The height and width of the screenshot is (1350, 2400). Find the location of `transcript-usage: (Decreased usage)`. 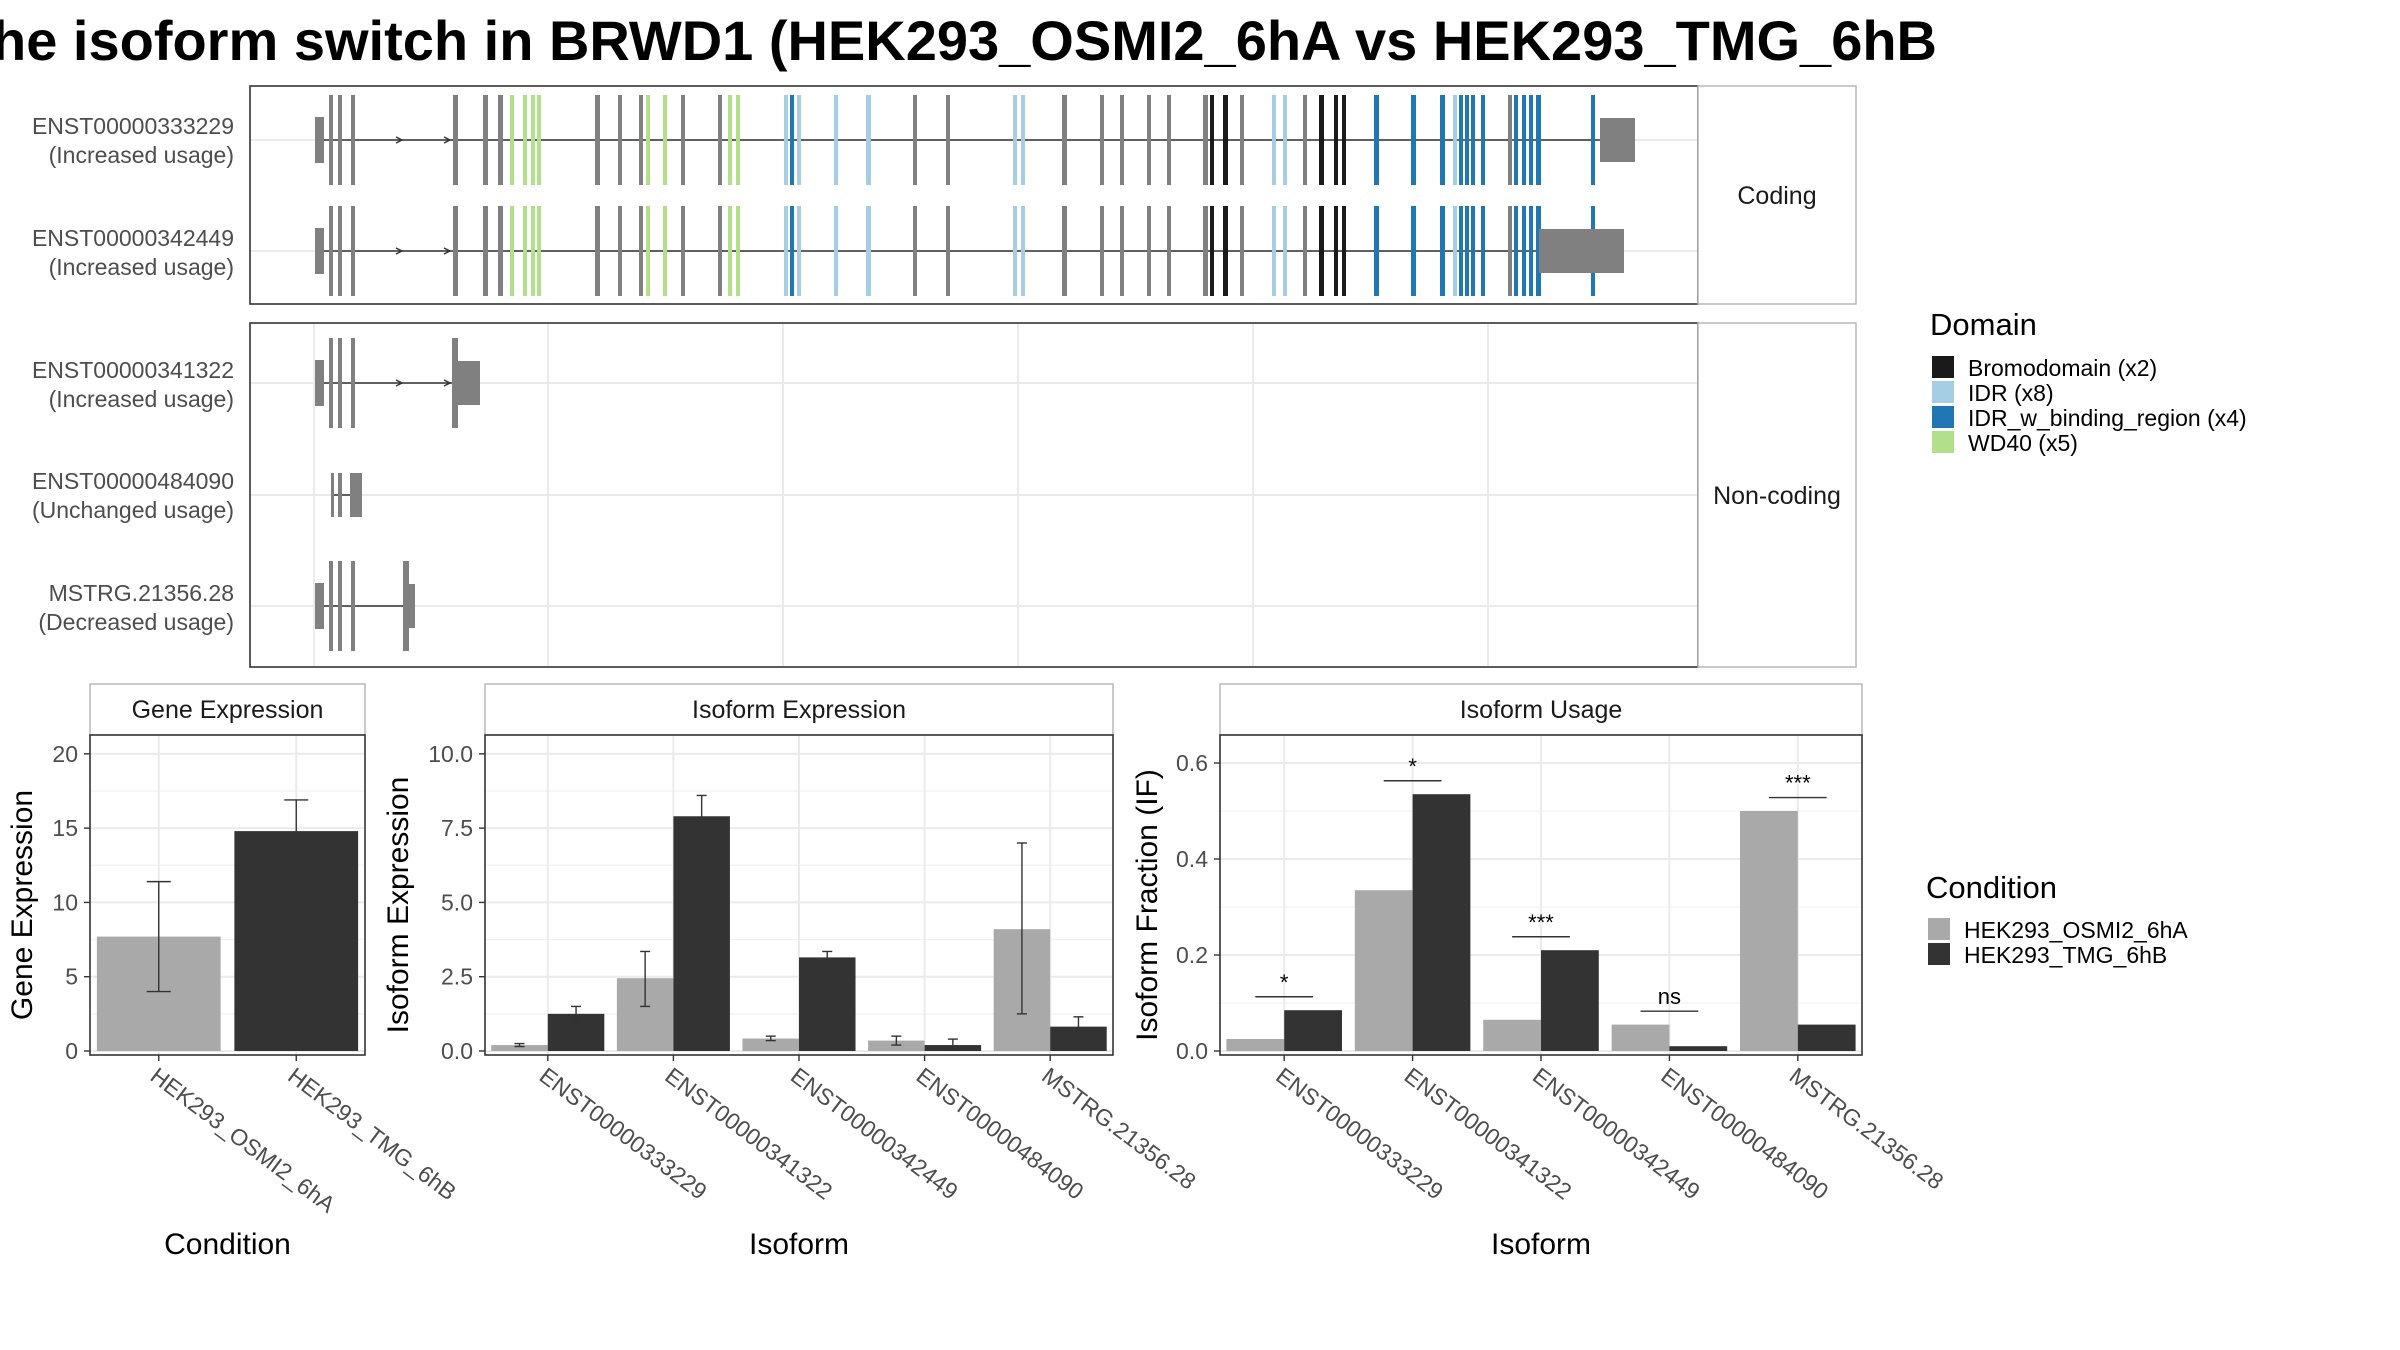

transcript-usage: (Decreased usage) is located at coordinates (136, 622).